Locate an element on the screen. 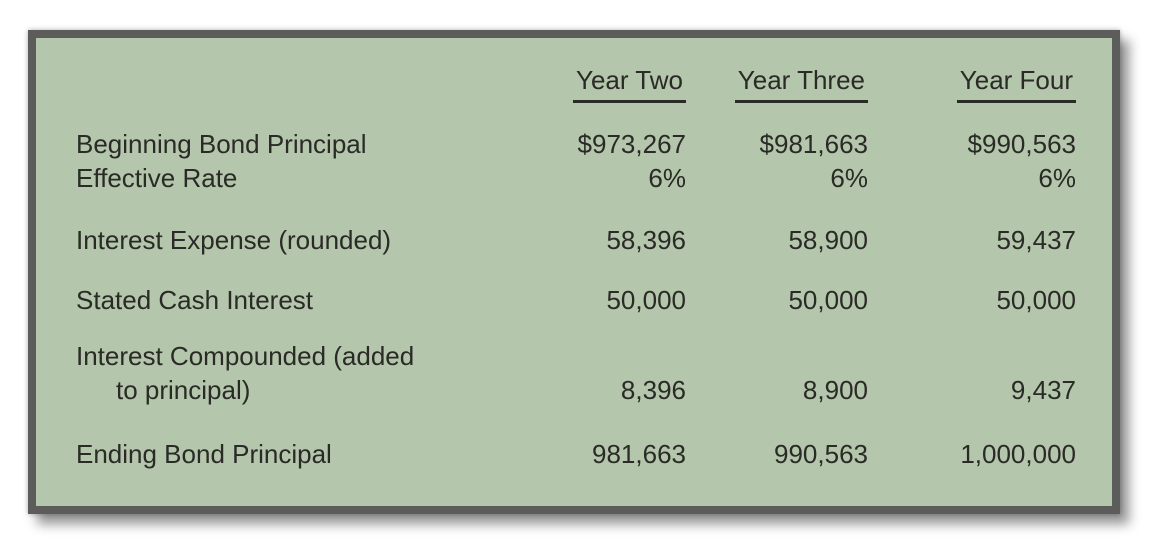  cell-value: 58,396 is located at coordinates (646, 240).